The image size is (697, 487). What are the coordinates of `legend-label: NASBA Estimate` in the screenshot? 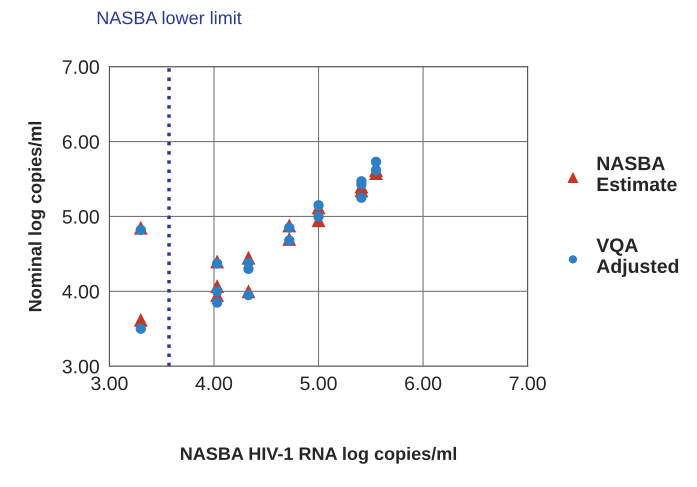 It's located at (637, 174).